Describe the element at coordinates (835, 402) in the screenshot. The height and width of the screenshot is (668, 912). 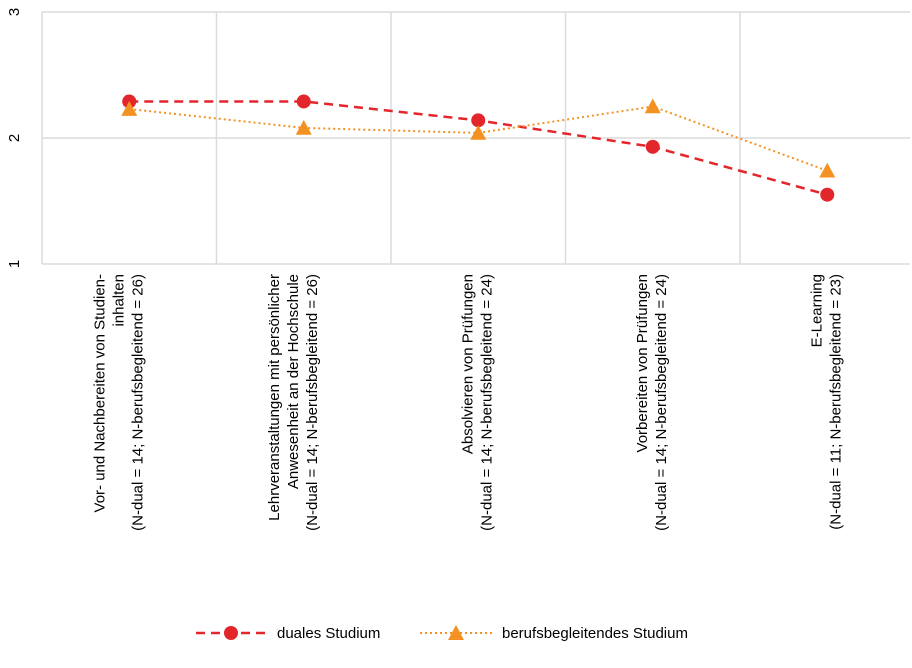
I see `category-label: (N-dual = 11; N-berufsbegleitend = 23)` at that location.